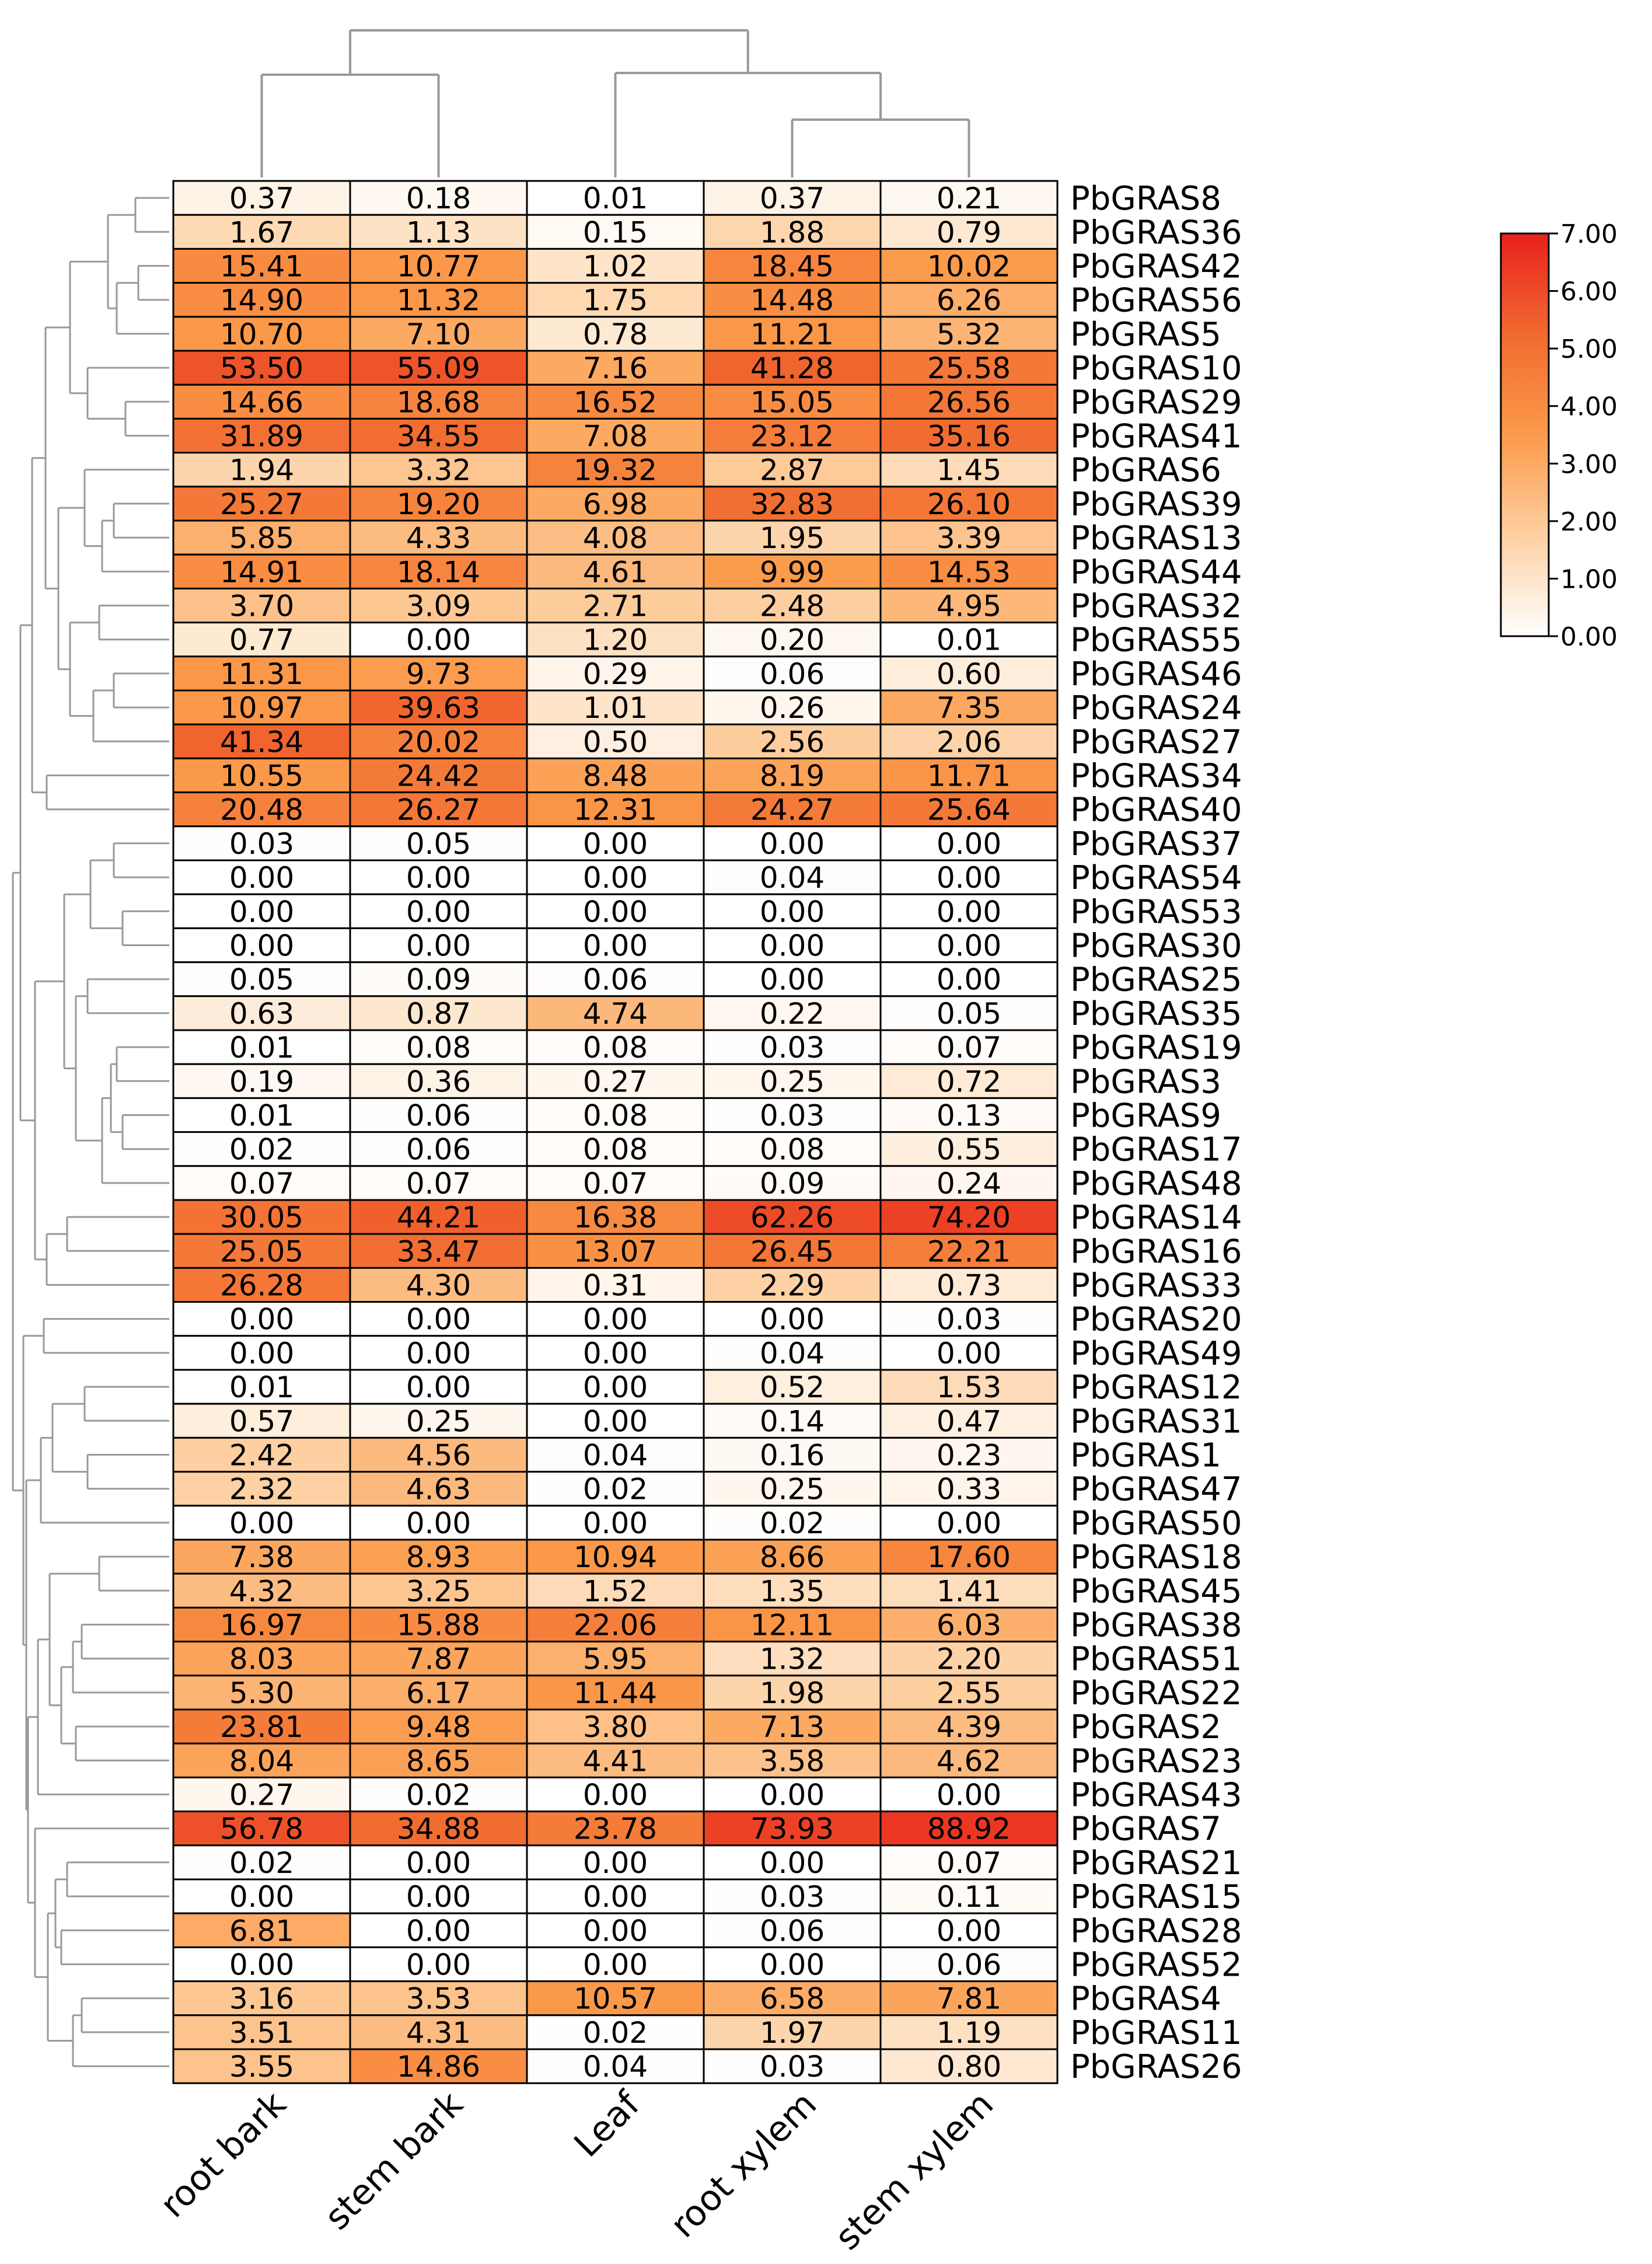 The width and height of the screenshot is (1652, 2264). I want to click on cell-value: 0.27, so click(262, 1795).